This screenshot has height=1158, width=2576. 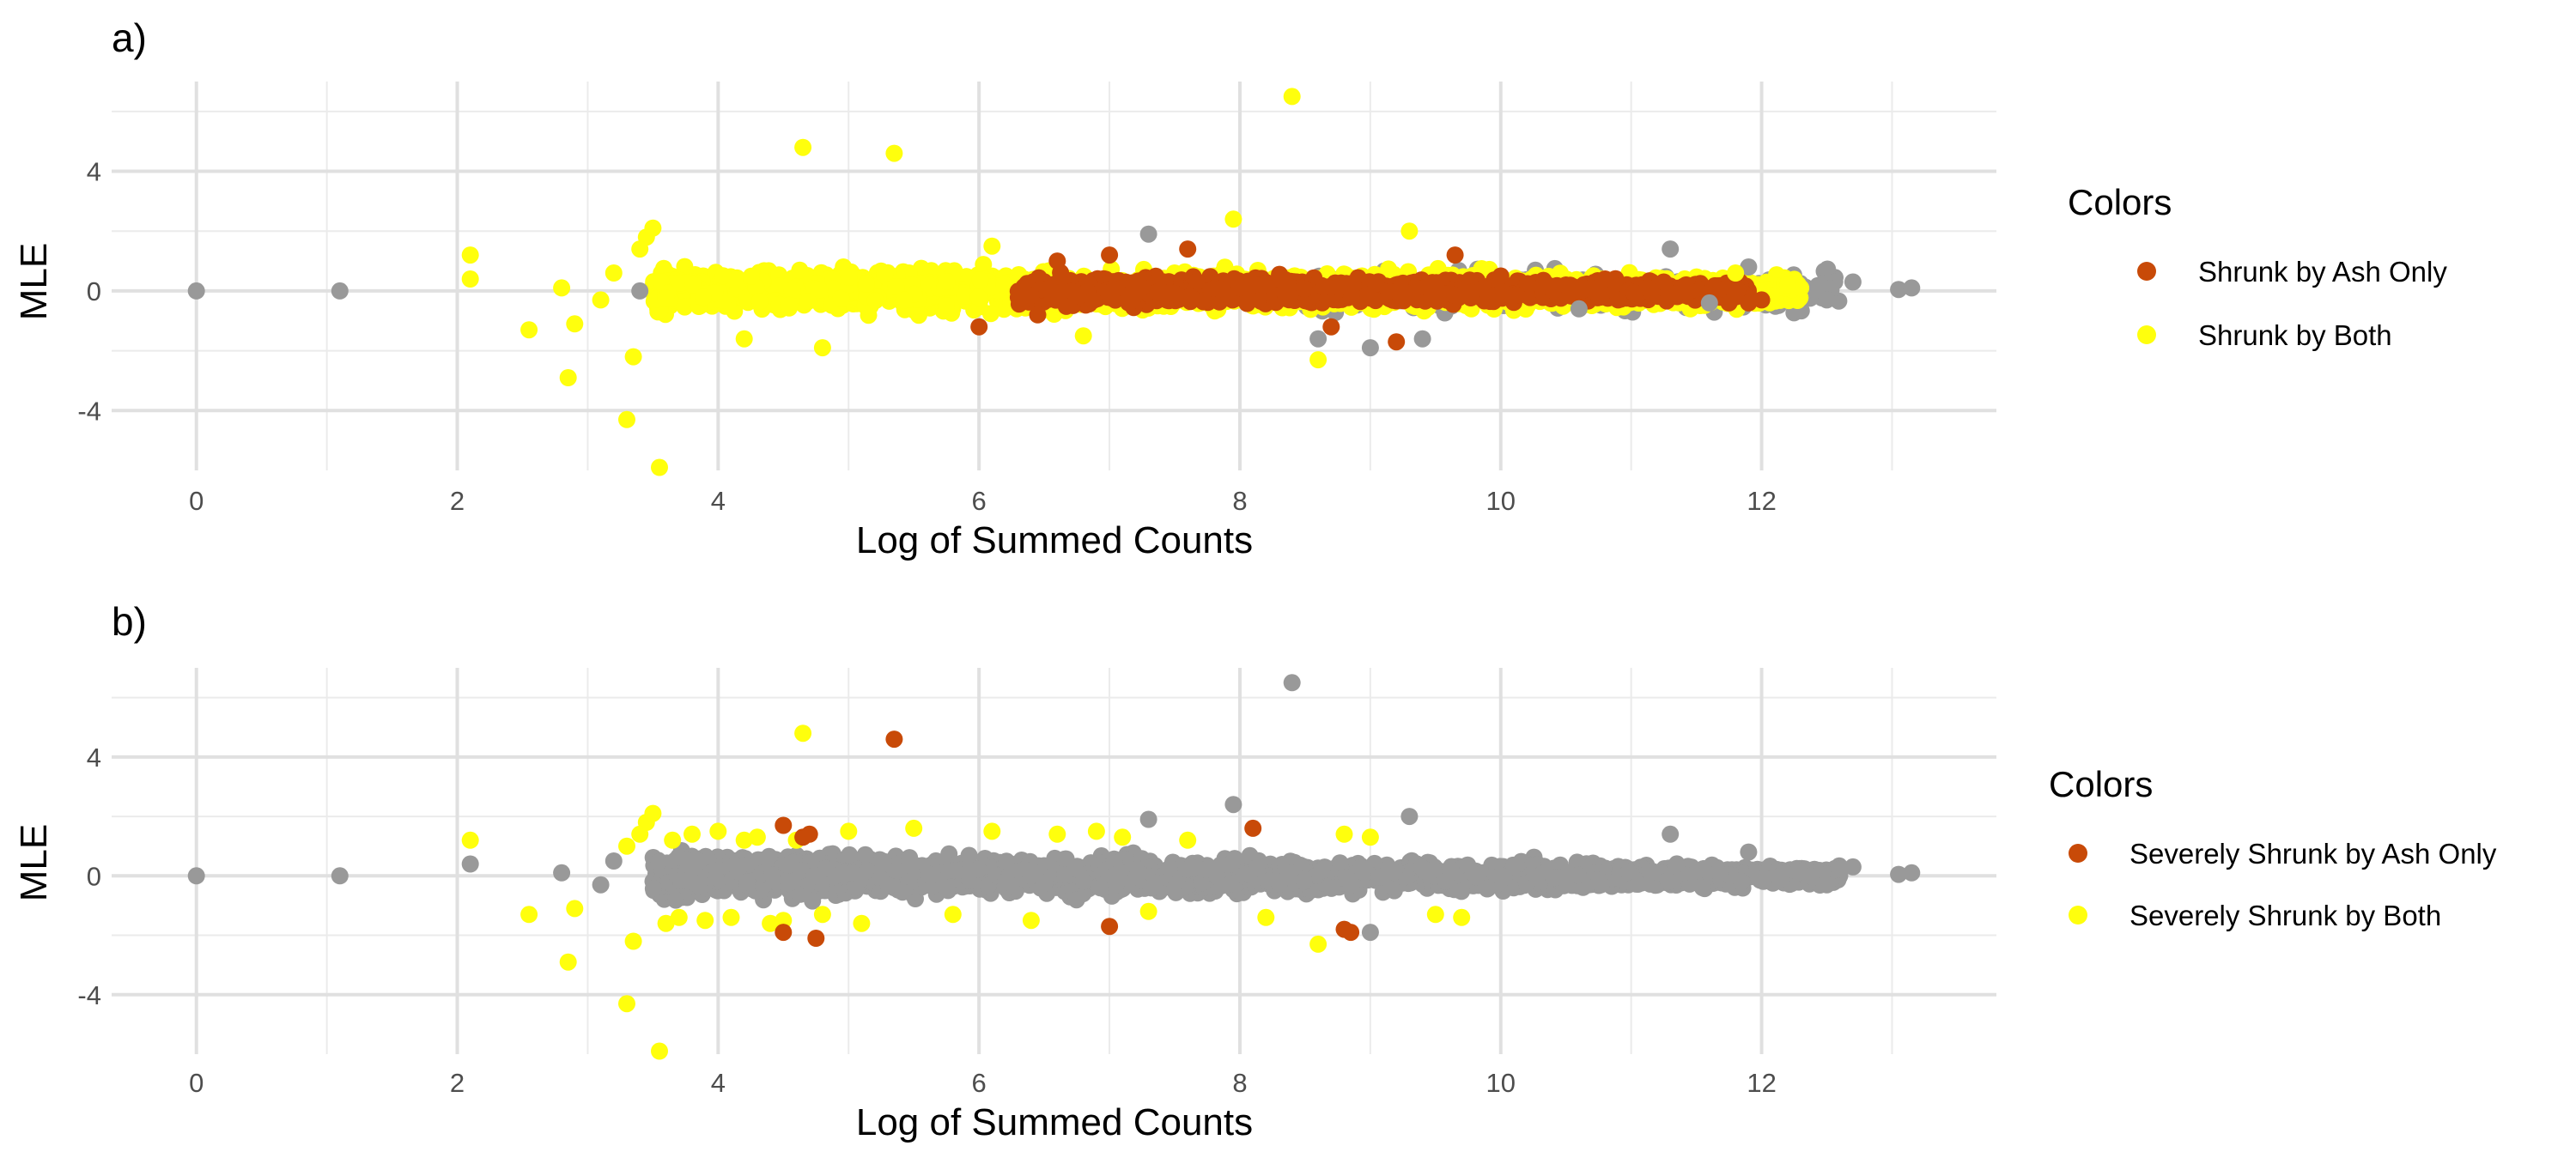 What do you see at coordinates (94, 291) in the screenshot?
I see `y-tick-label: 0` at bounding box center [94, 291].